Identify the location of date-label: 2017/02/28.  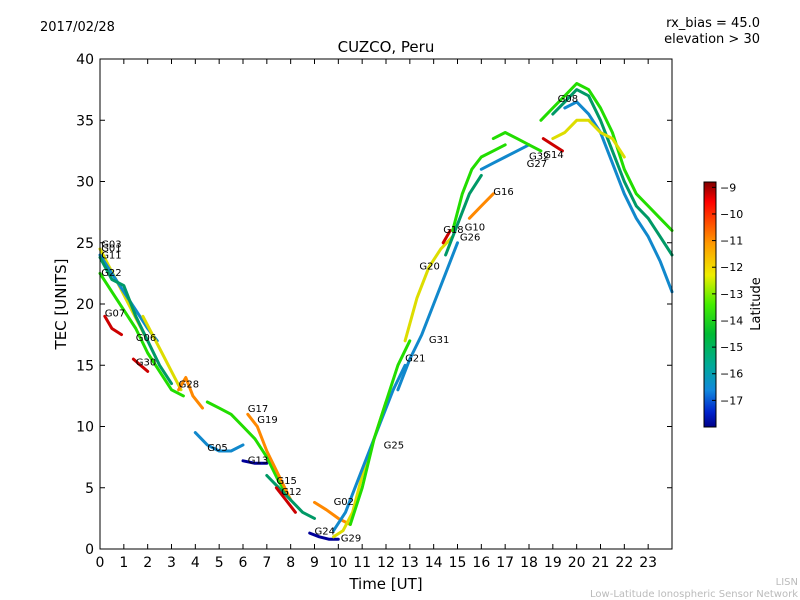
(77, 27).